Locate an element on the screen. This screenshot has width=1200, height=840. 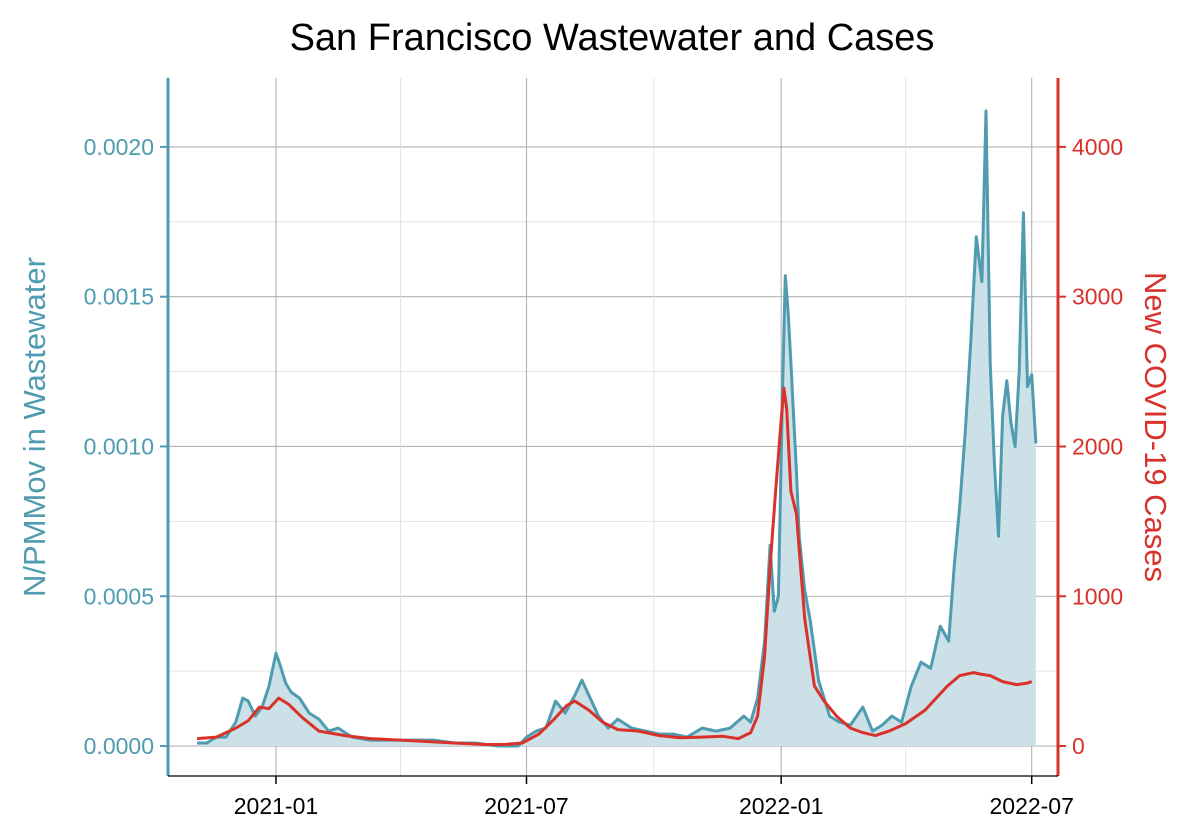
y-right-tick-label: 0 is located at coordinates (1078, 746).